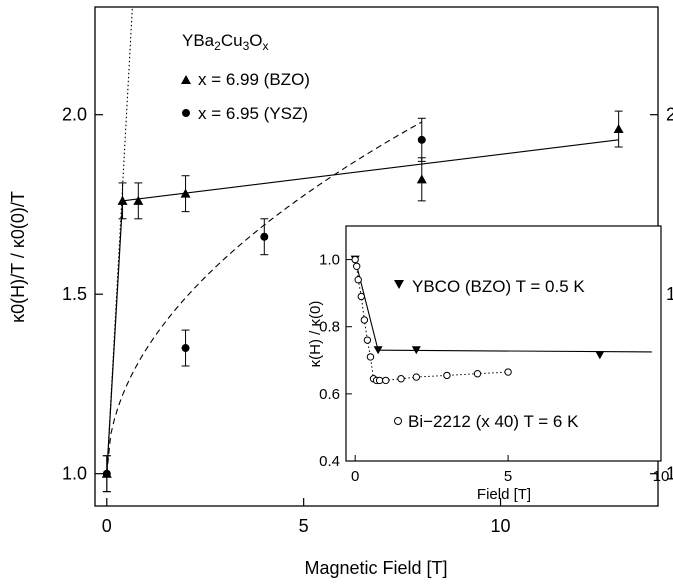 The height and width of the screenshot is (584, 673). What do you see at coordinates (186, 113) in the screenshot?
I see `legend-marker-ysz` at bounding box center [186, 113].